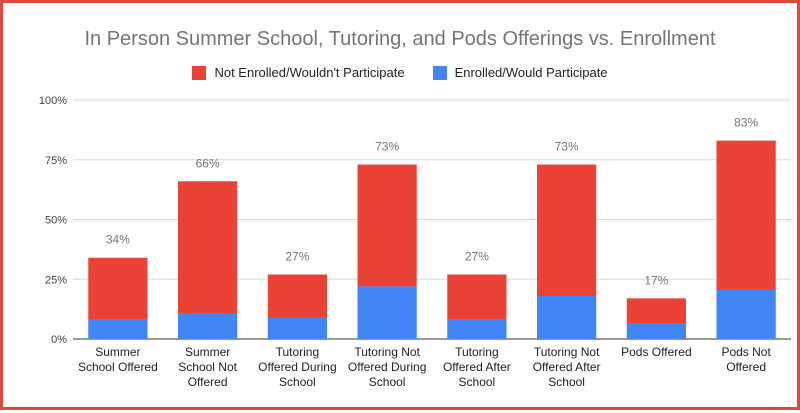  What do you see at coordinates (208, 163) in the screenshot?
I see `bar-total-label: 66%` at bounding box center [208, 163].